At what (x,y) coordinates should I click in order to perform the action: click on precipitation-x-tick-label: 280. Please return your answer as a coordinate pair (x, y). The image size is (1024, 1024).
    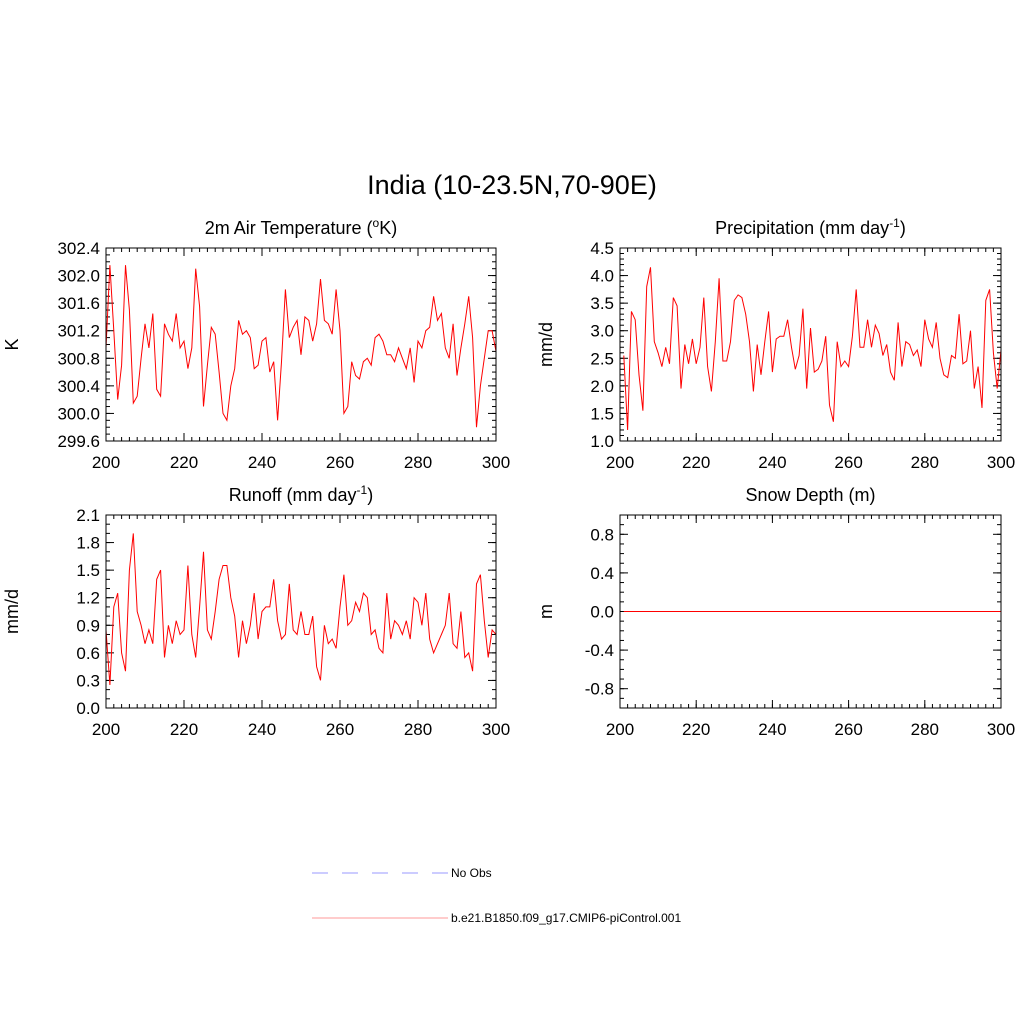
    Looking at the image, I should click on (925, 462).